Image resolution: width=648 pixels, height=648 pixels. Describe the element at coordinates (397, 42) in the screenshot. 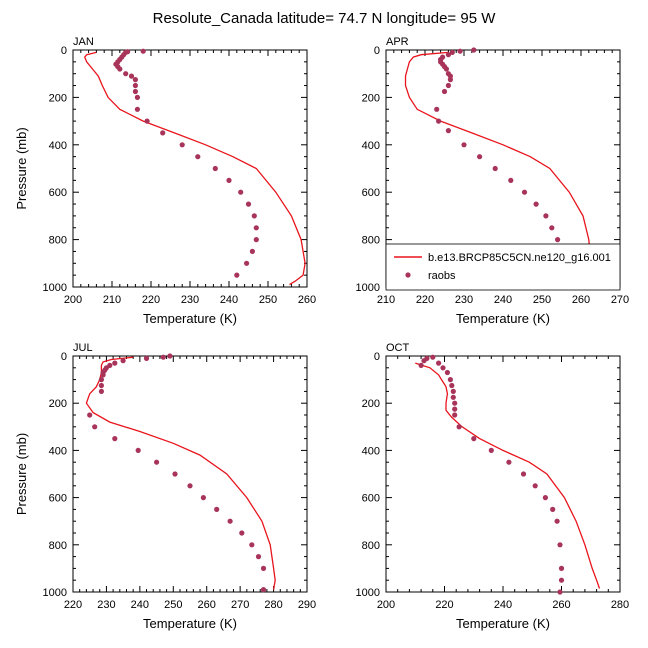

I see `panel-title: APR` at that location.